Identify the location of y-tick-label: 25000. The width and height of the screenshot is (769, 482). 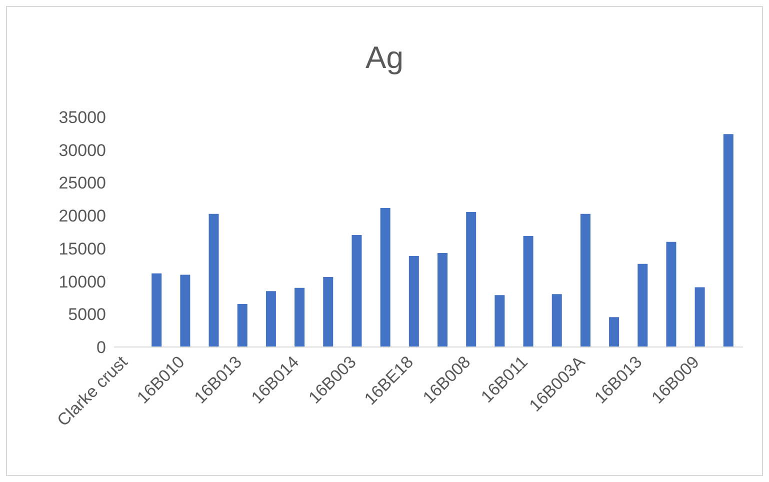
(82, 183).